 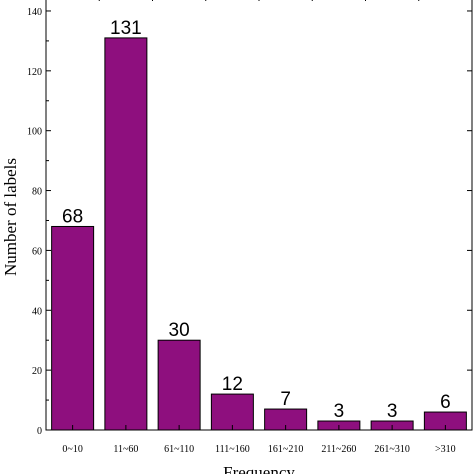 What do you see at coordinates (285, 449) in the screenshot?
I see `x-tick-label: 161~210` at bounding box center [285, 449].